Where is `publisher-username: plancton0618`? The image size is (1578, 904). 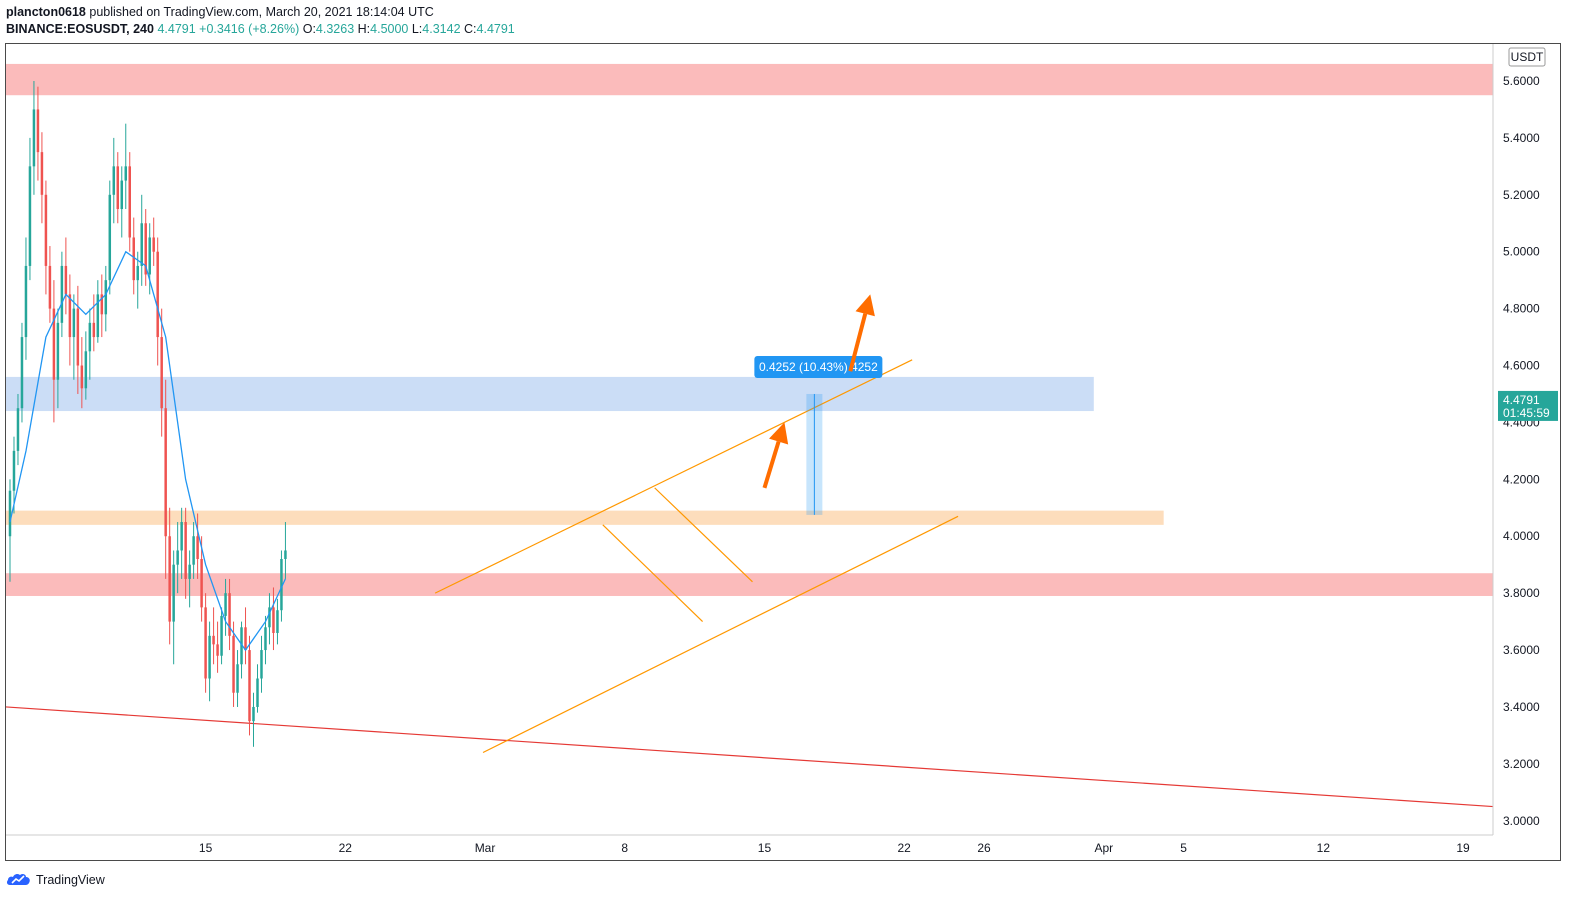 publisher-username: plancton0618 is located at coordinates (46, 12).